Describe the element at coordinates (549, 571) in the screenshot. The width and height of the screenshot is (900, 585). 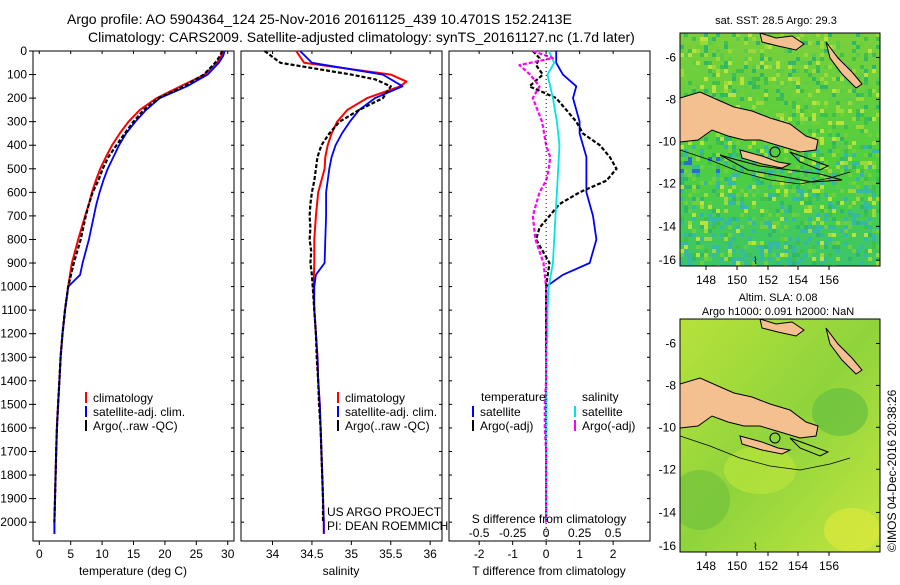
I see `t-difference-xlabel: T difference from climatology` at that location.